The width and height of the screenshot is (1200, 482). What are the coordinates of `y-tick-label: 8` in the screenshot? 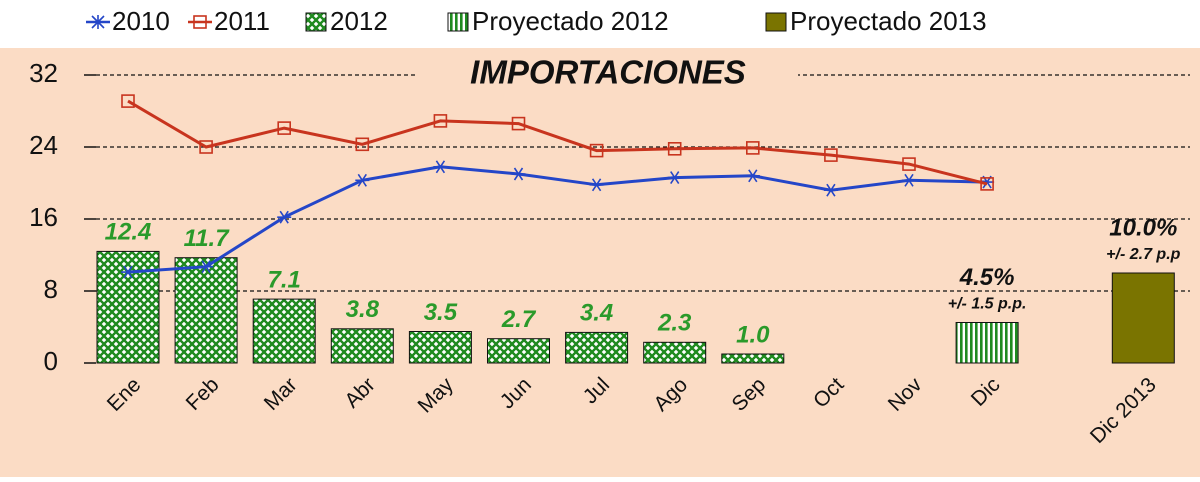 It's located at (51, 289).